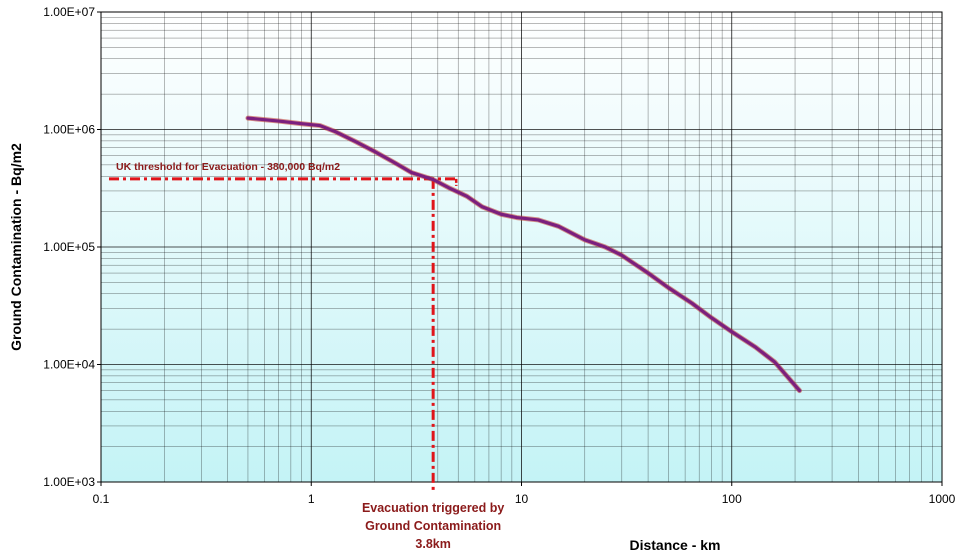  What do you see at coordinates (69, 12) in the screenshot?
I see `y-tick-label: 1.00E+07` at bounding box center [69, 12].